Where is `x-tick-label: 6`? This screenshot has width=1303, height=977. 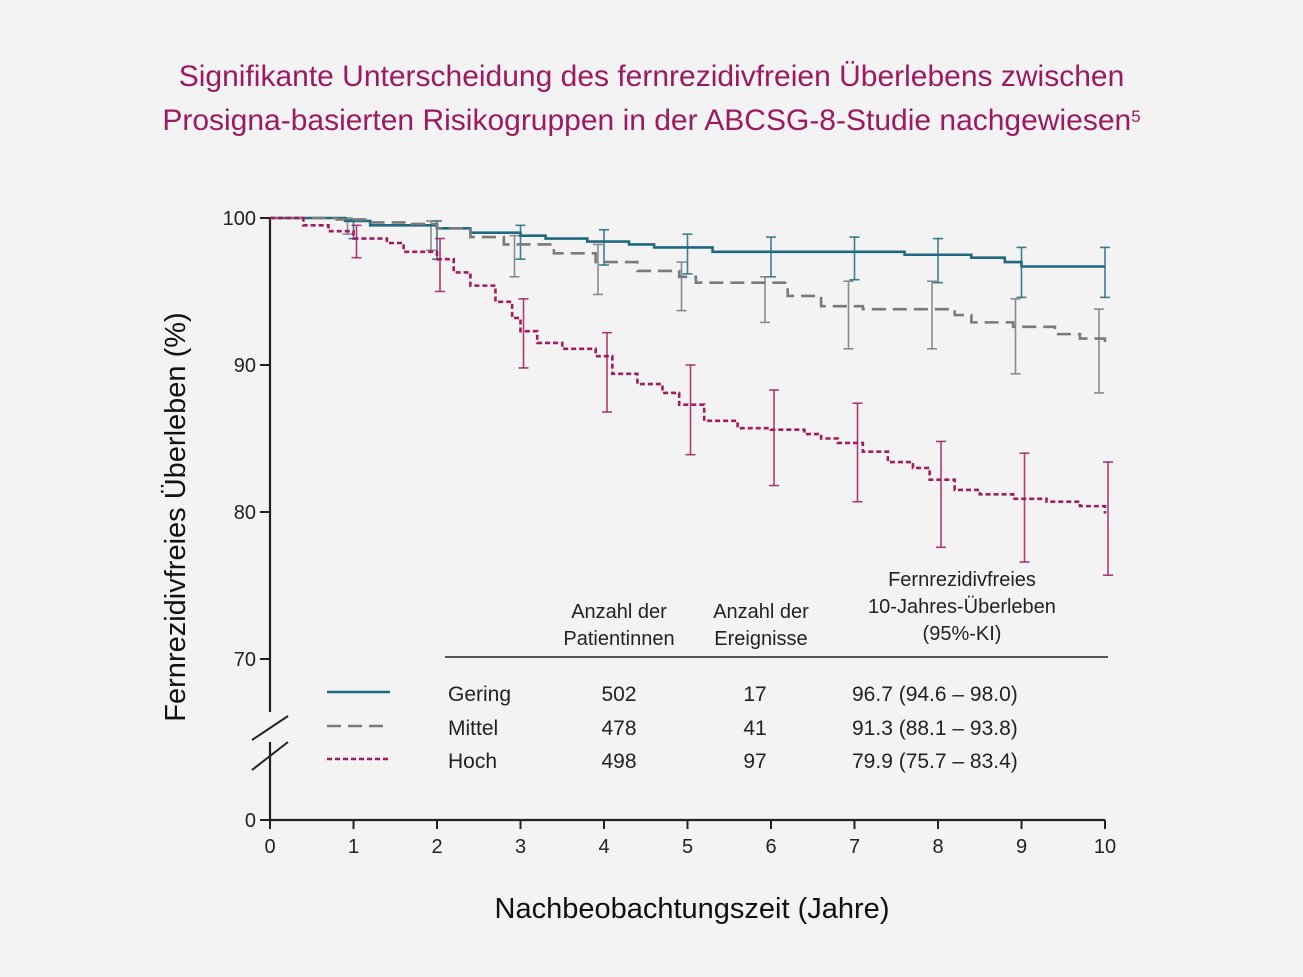
x-tick-label: 6 is located at coordinates (770, 847).